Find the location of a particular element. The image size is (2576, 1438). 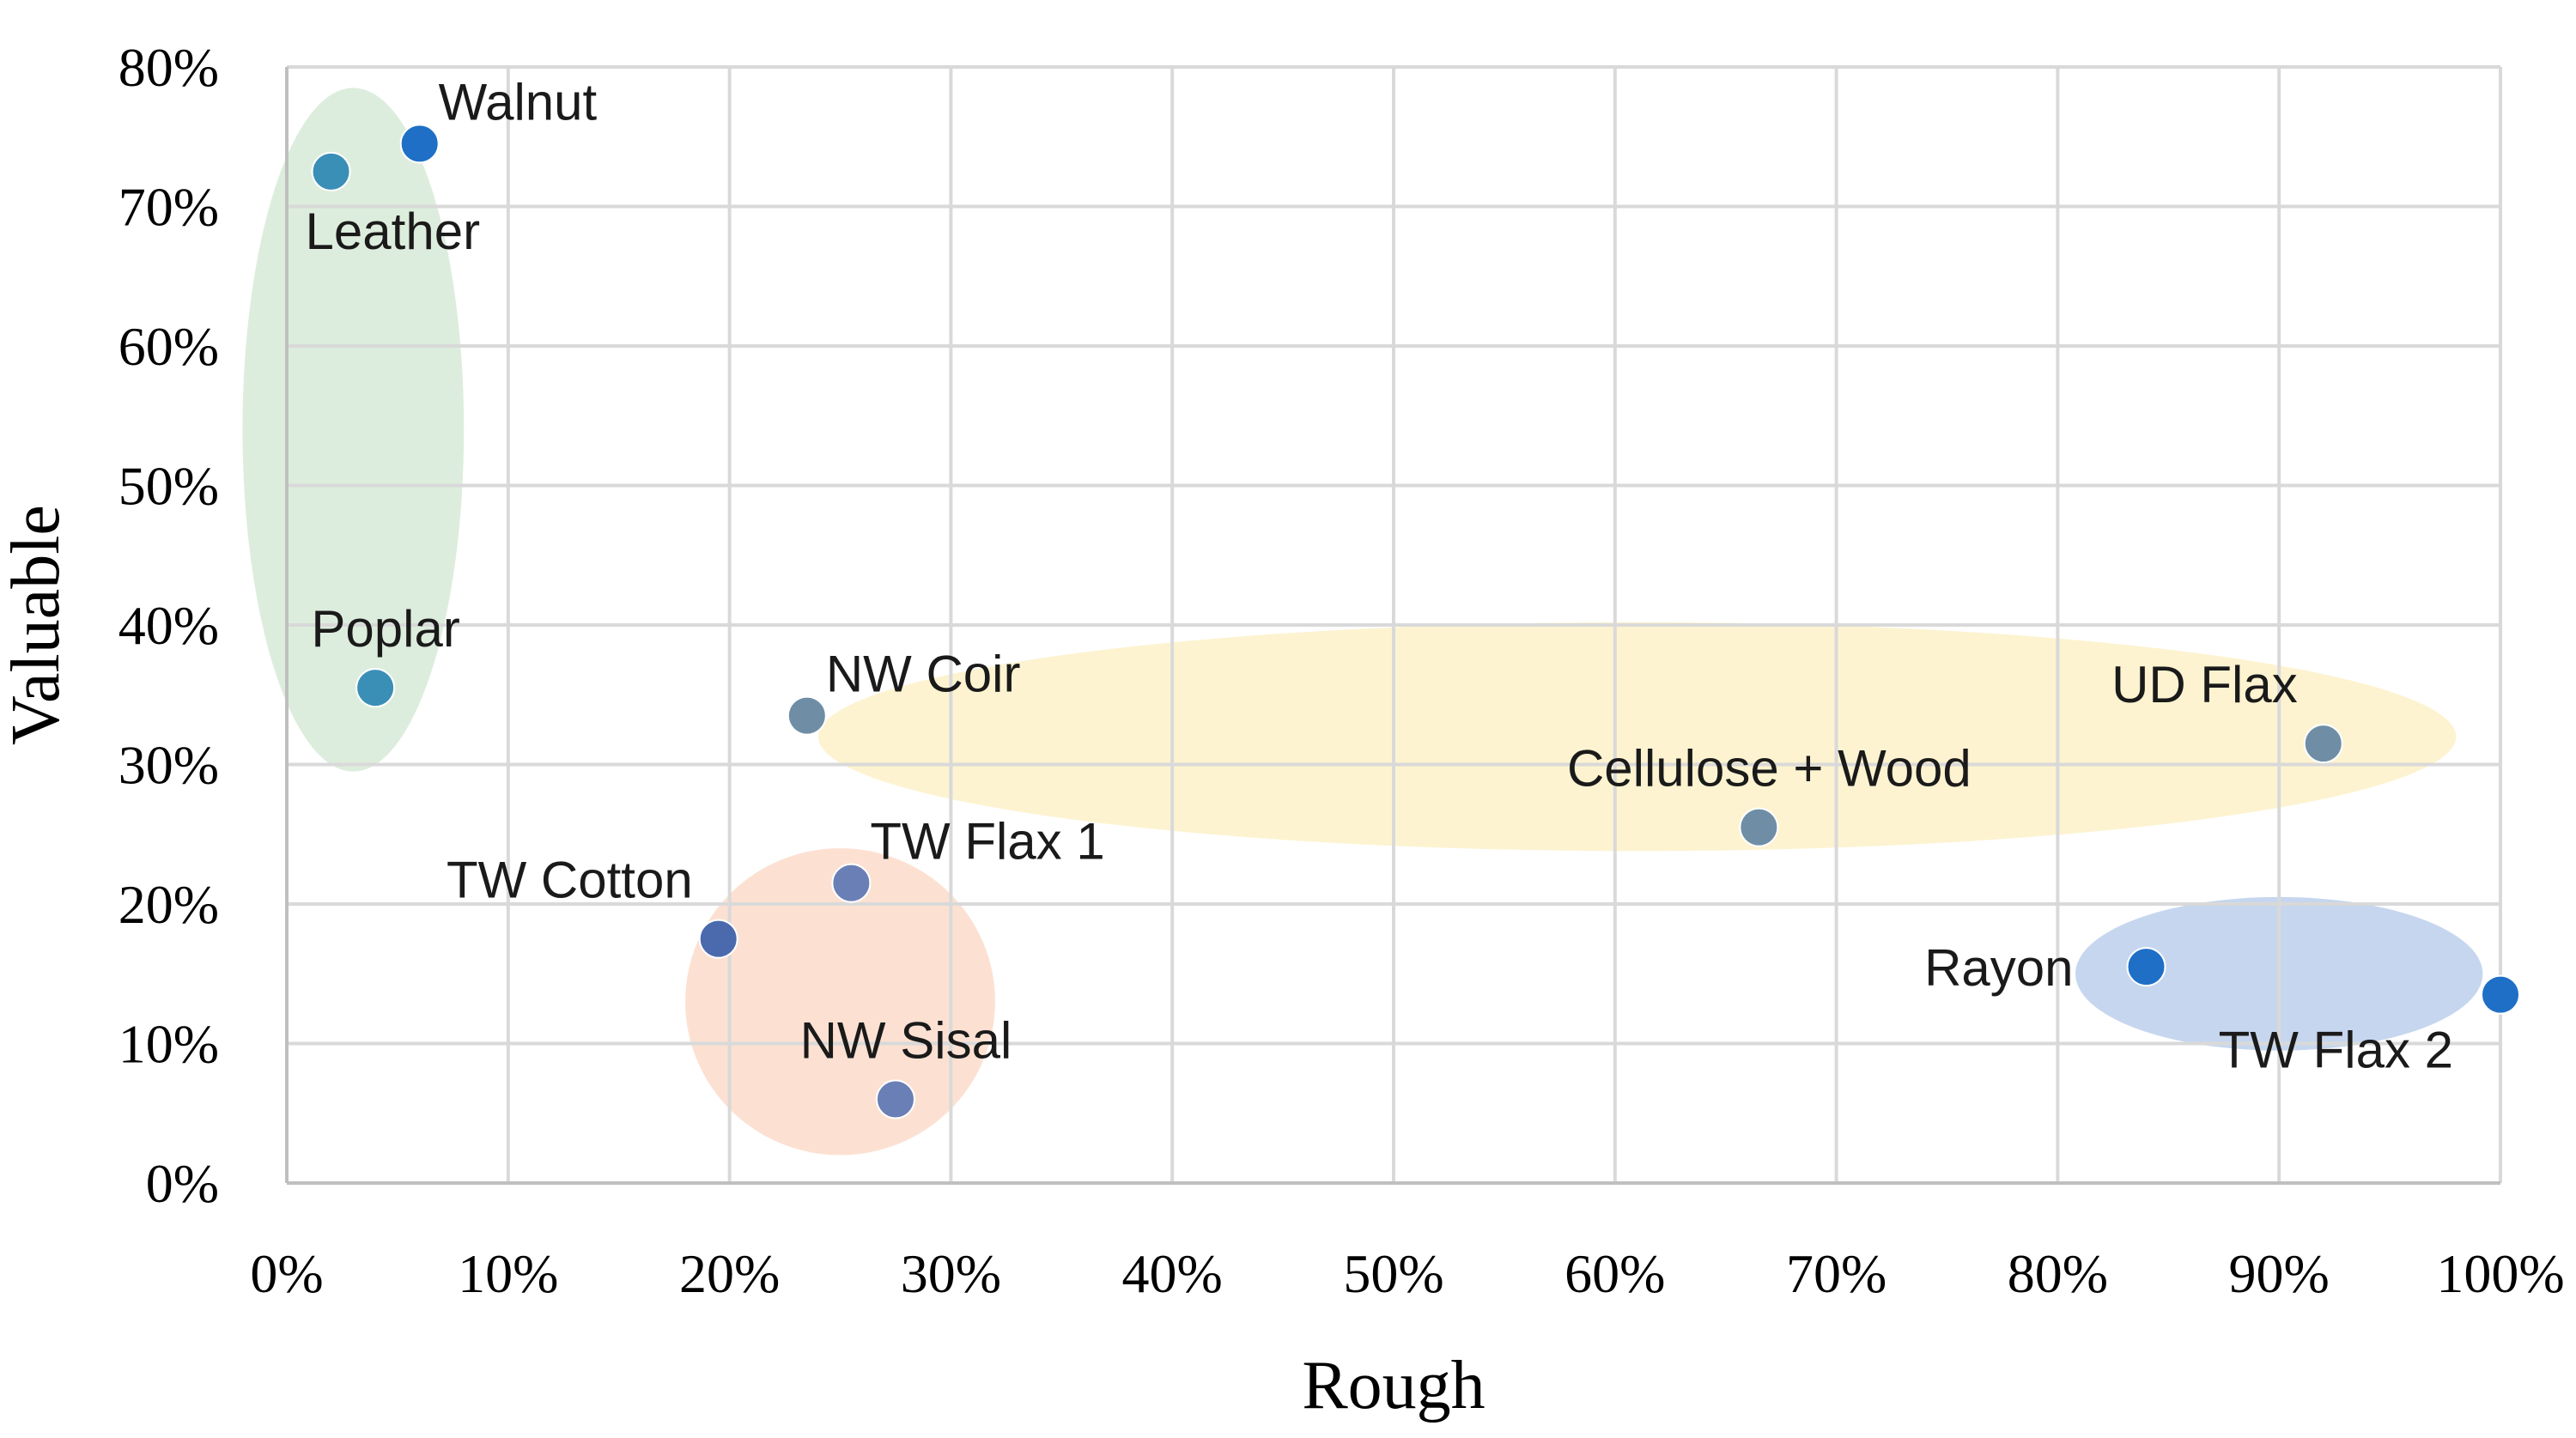

y-tick-label: 60% is located at coordinates (169, 346).